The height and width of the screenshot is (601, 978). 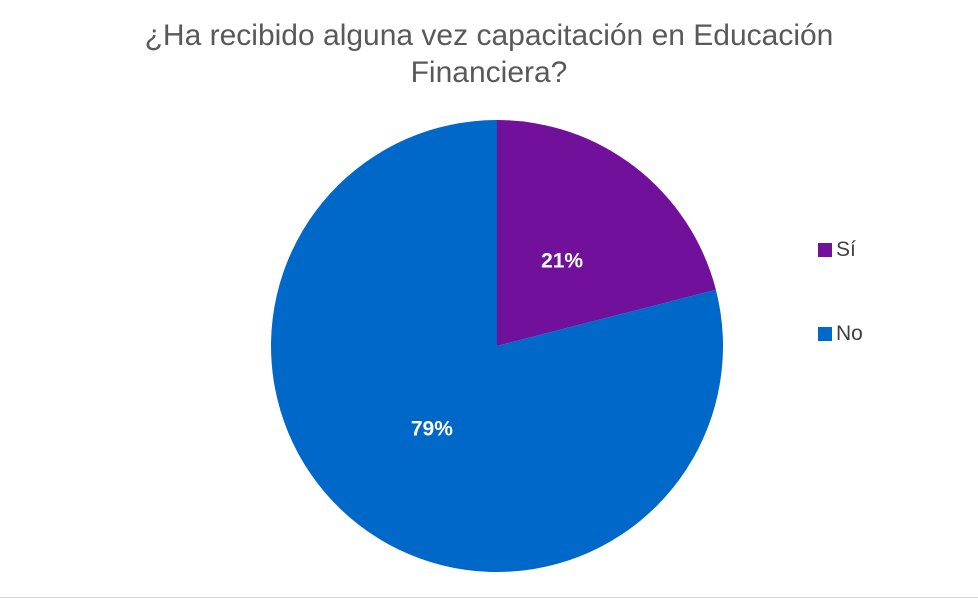 What do you see at coordinates (846, 249) in the screenshot?
I see `legend-label: Sí` at bounding box center [846, 249].